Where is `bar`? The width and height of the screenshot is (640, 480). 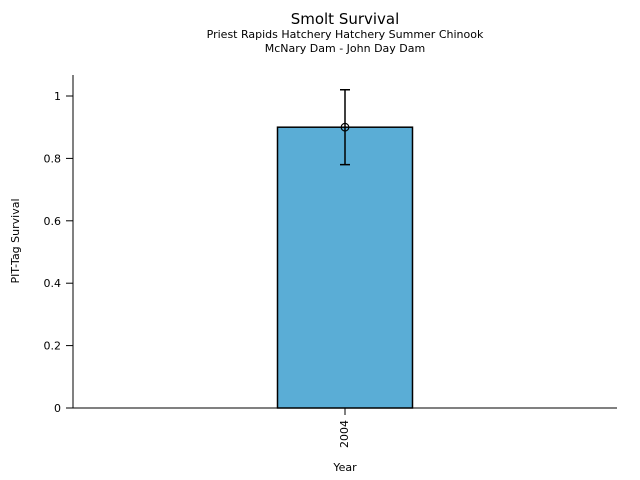
bar is located at coordinates (345, 267).